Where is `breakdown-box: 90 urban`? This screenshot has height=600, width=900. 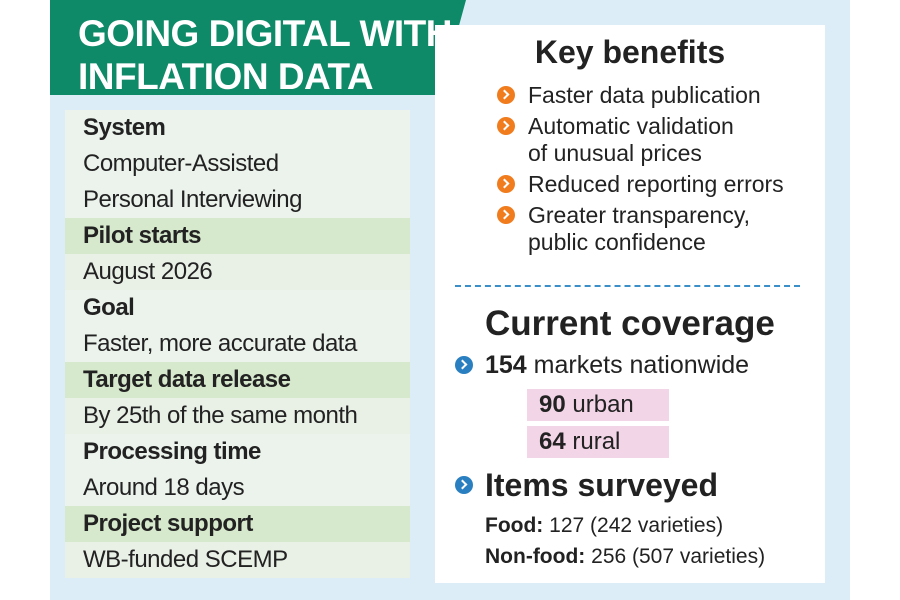
breakdown-box: 90 urban is located at coordinates (598, 405).